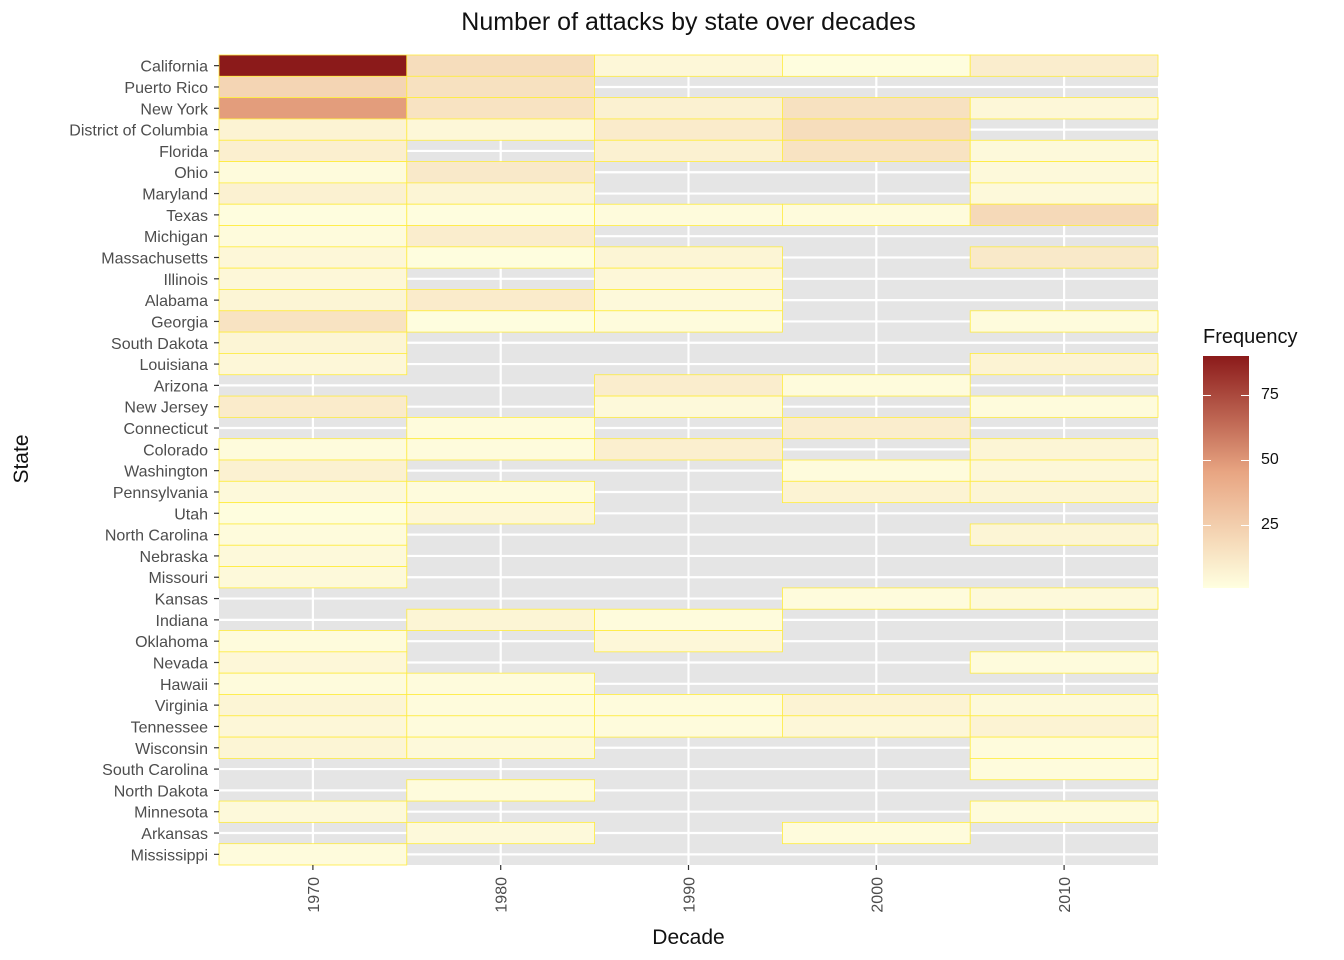 This screenshot has width=1344, height=960. What do you see at coordinates (1250, 457) in the screenshot?
I see `color-legend: Frequency 25 50 75` at bounding box center [1250, 457].